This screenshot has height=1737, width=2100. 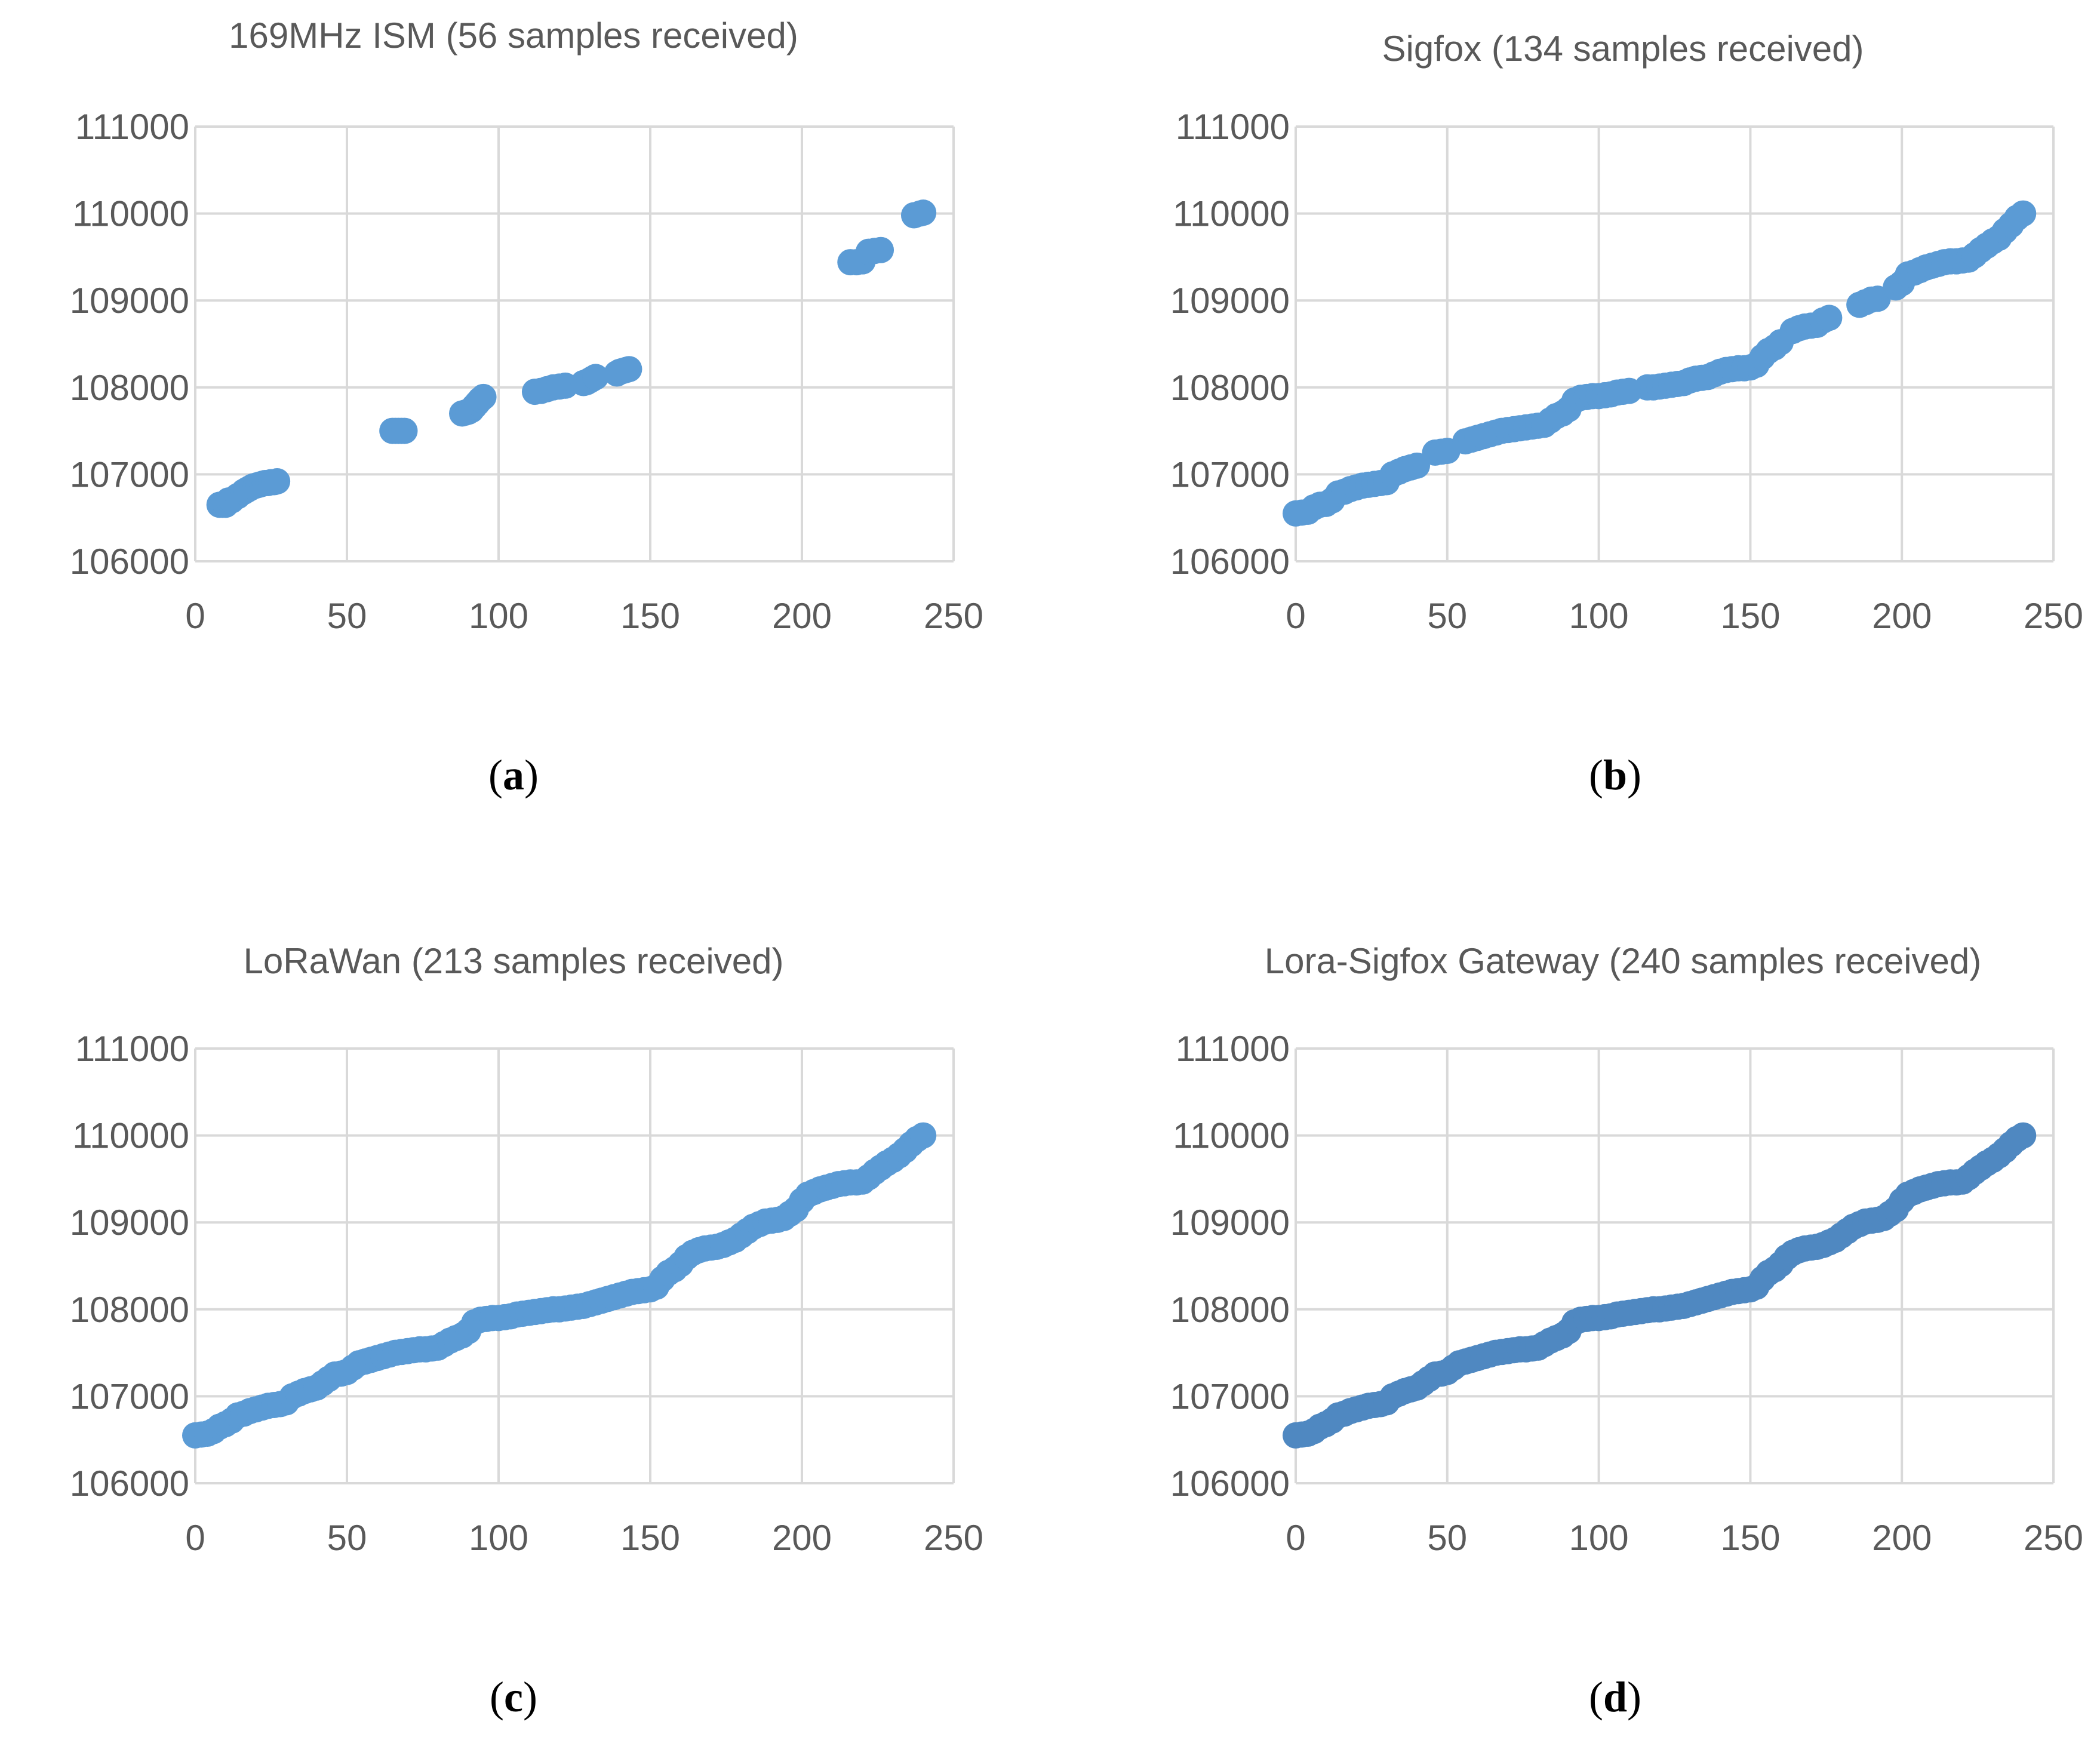 I want to click on x-tick-label-c: 200, so click(x=802, y=1538).